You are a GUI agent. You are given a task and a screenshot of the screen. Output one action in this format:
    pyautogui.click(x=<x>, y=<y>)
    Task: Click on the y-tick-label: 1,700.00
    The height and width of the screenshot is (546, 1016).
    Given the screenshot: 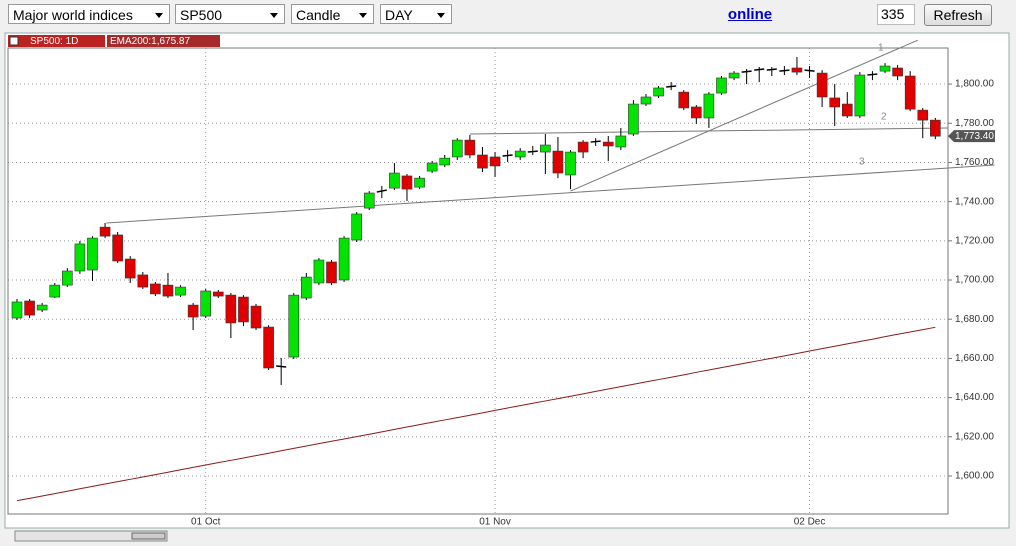 What is the action you would take?
    pyautogui.click(x=974, y=280)
    